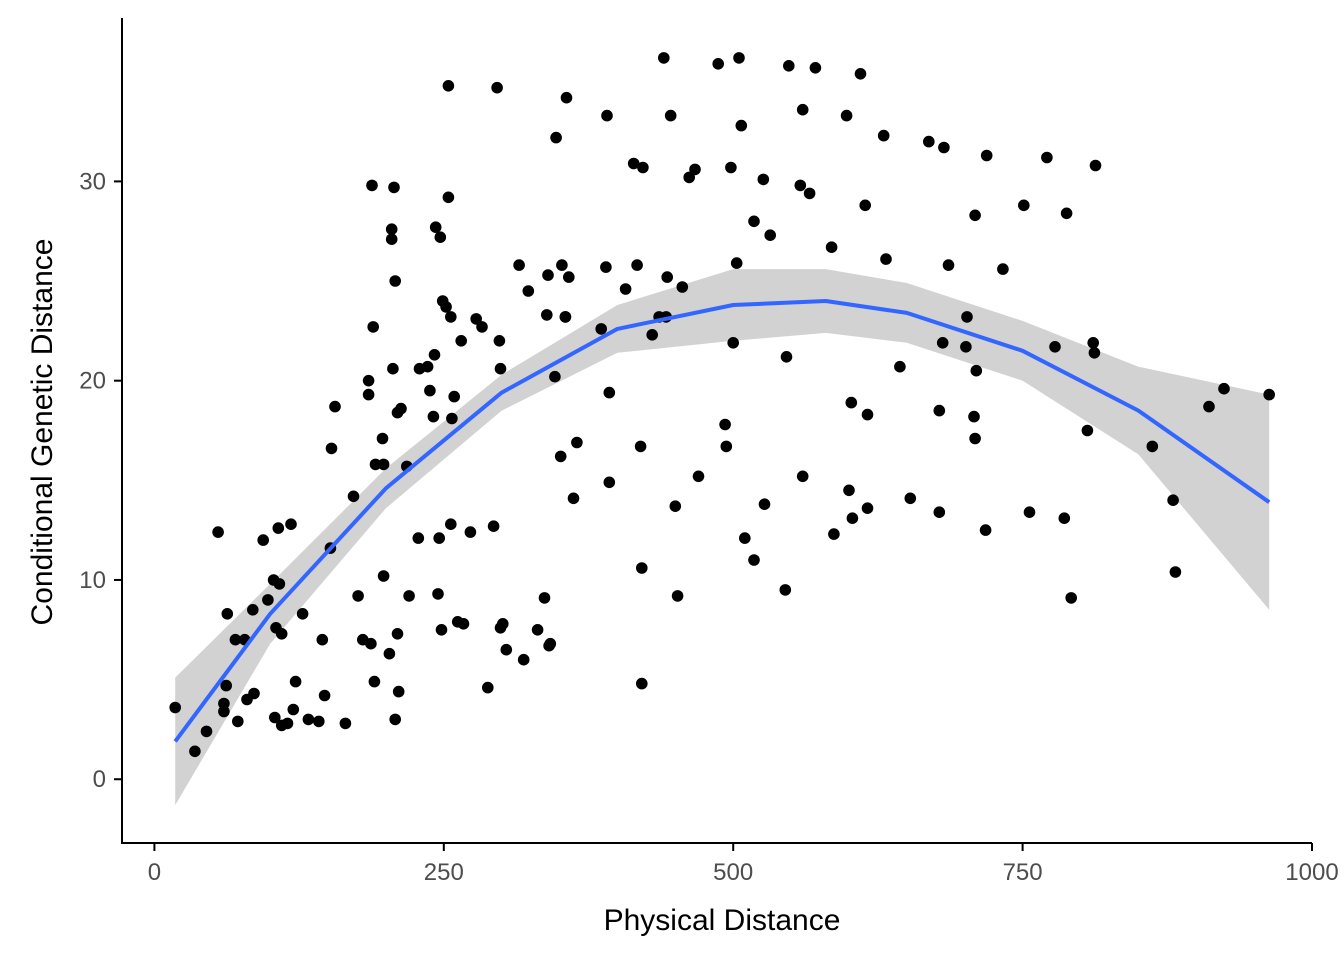  What do you see at coordinates (92, 580) in the screenshot?
I see `y-tick-label: 10` at bounding box center [92, 580].